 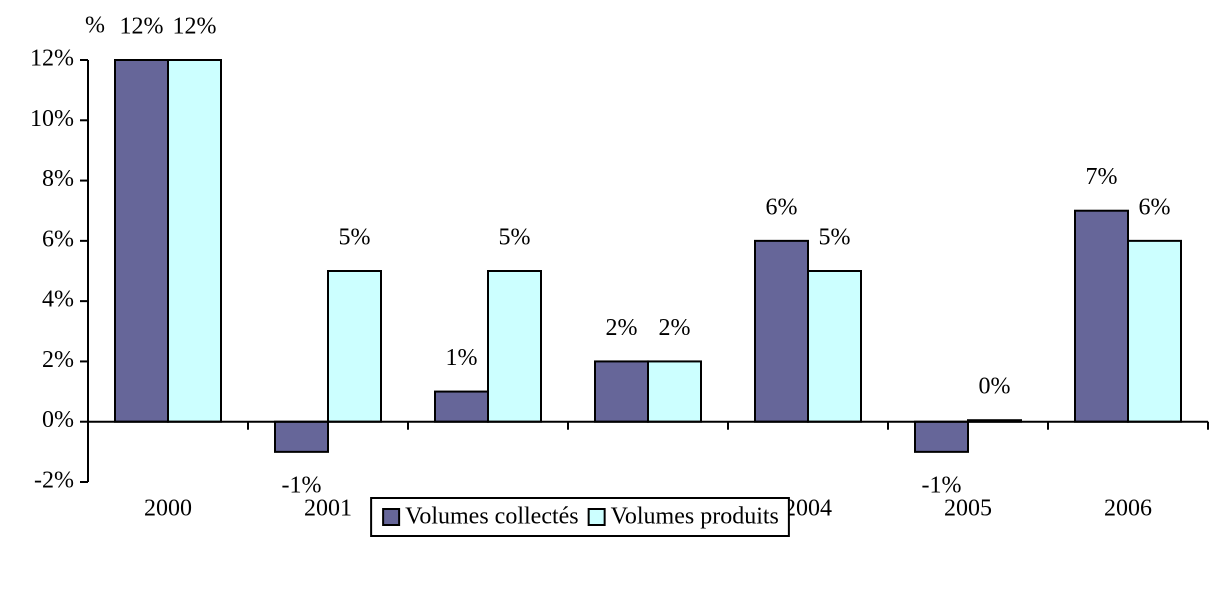 I want to click on y-tick-label: 4%, so click(x=58, y=300).